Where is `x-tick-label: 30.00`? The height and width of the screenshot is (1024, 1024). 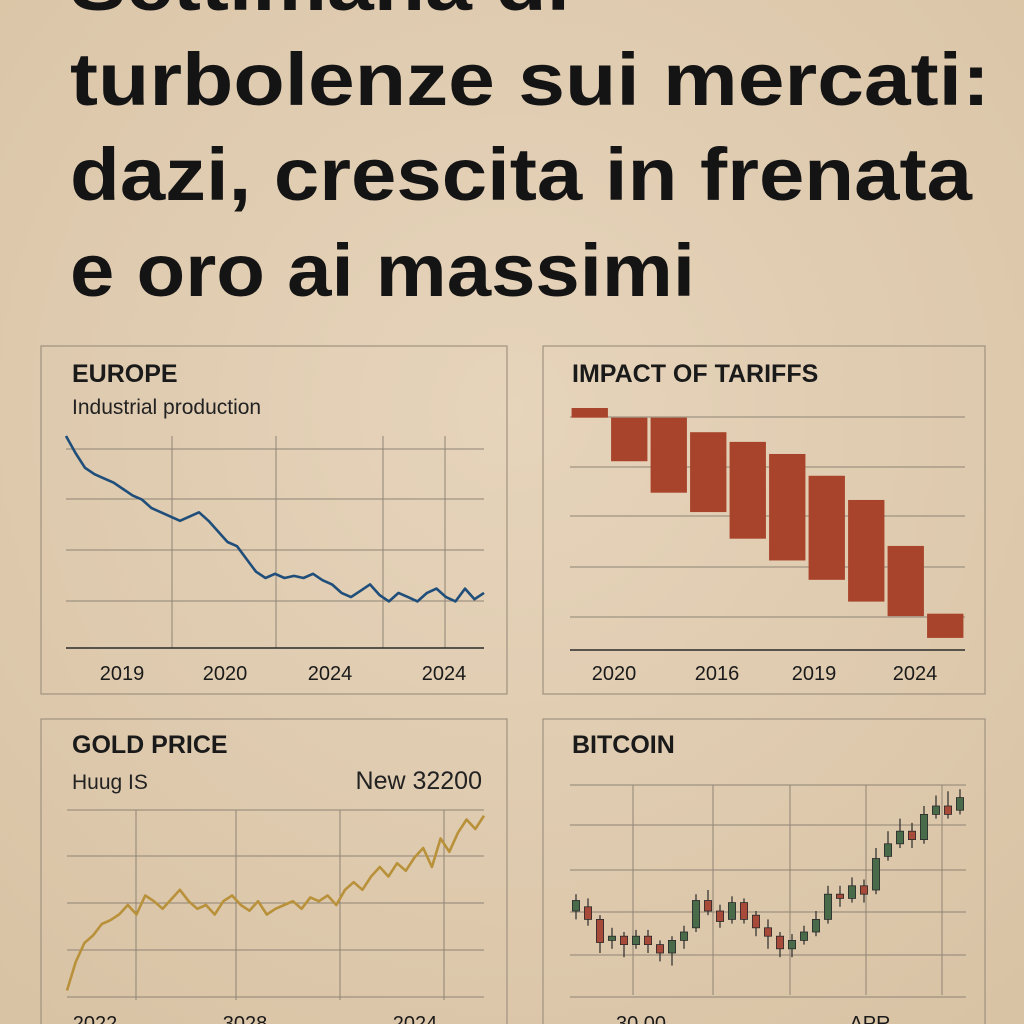 x-tick-label: 30.00 is located at coordinates (641, 1018).